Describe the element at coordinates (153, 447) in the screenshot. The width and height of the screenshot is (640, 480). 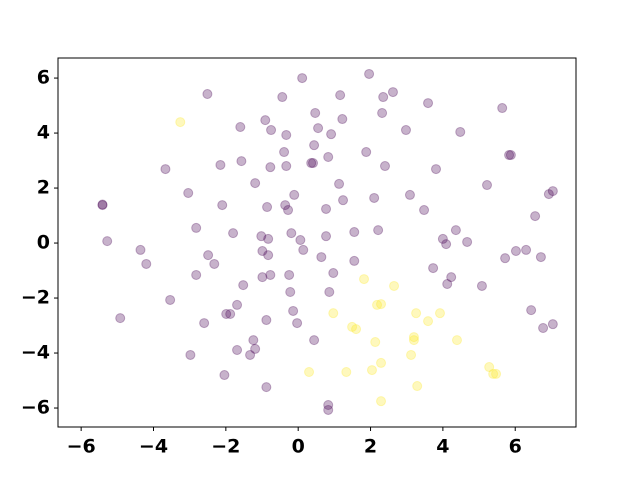
I see `x-tick-label: −4` at that location.